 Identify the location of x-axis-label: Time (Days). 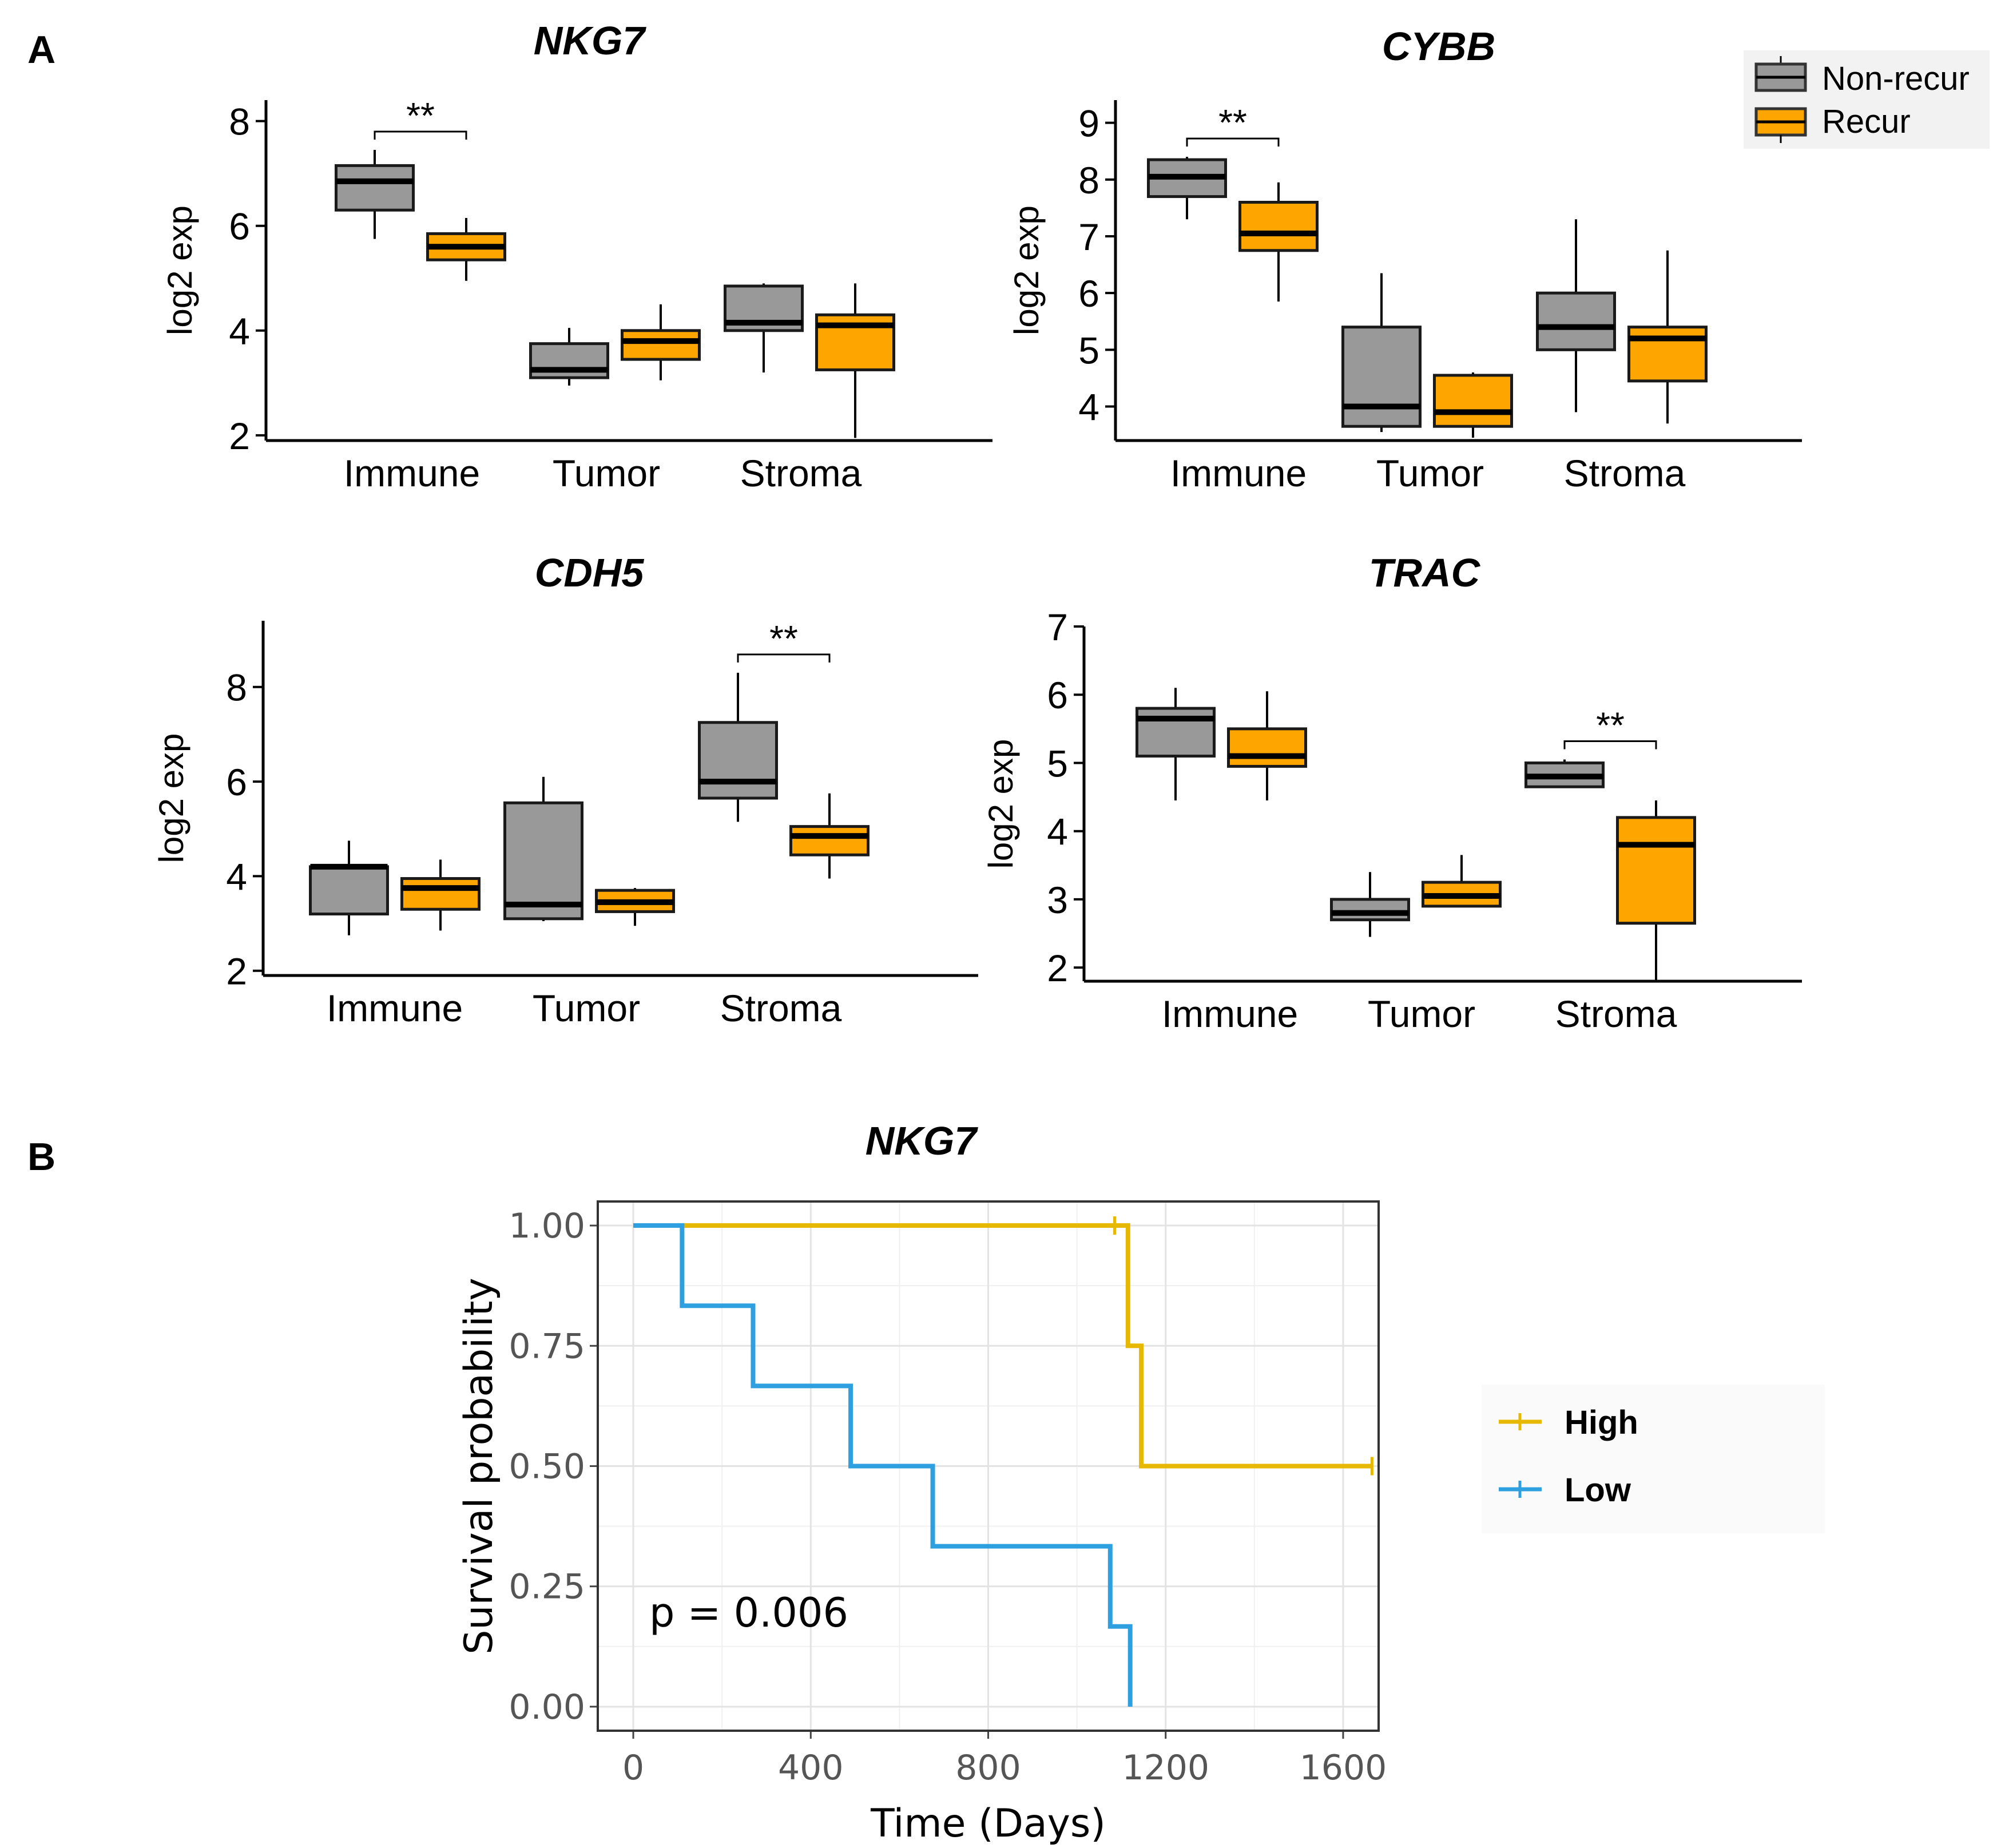
(988, 1823).